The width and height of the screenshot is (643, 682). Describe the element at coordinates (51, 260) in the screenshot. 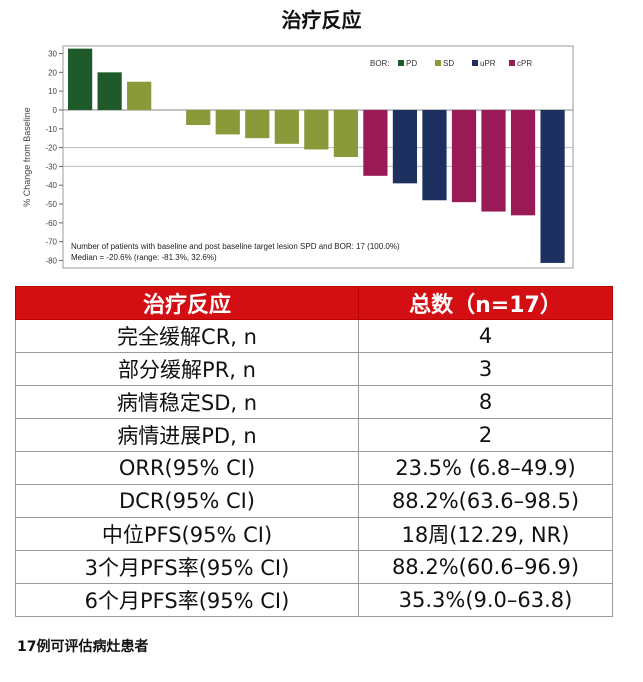

I see `y-tick-label: -80` at that location.